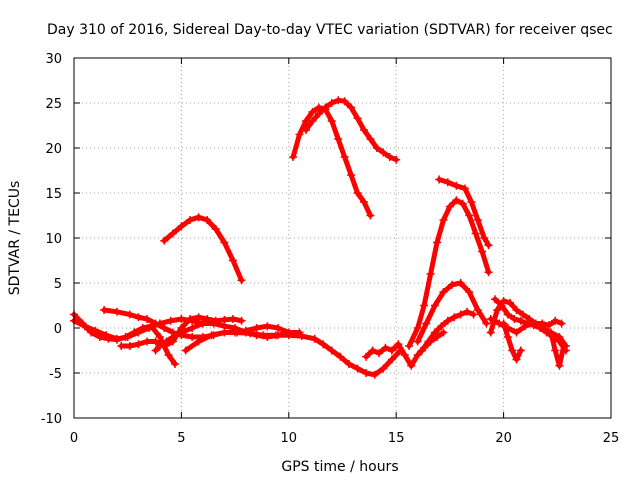  I want to click on y-tick-label: 20, so click(53, 149).